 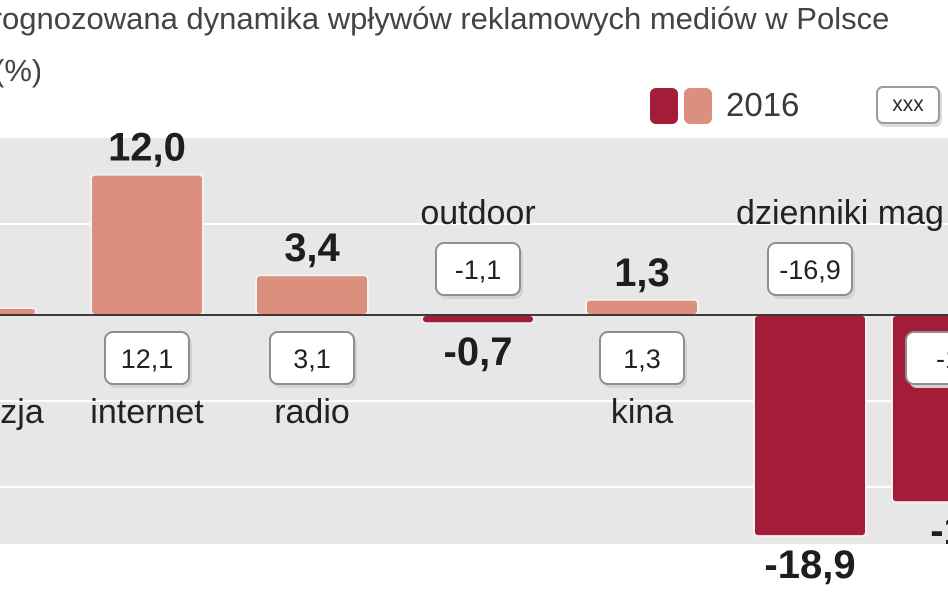 What do you see at coordinates (698, 106) in the screenshot?
I see `legend-swatch-positive` at bounding box center [698, 106].